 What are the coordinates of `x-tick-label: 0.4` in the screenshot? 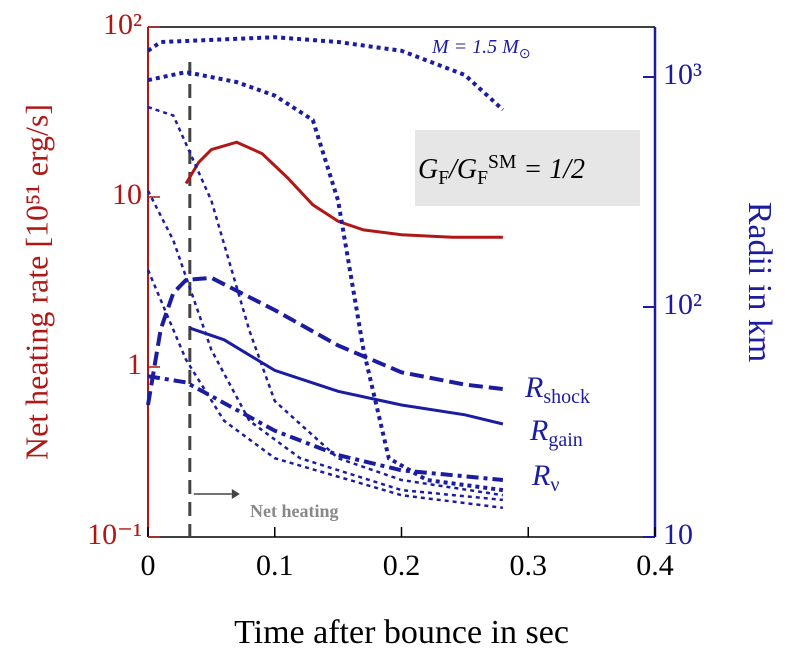 It's located at (655, 565).